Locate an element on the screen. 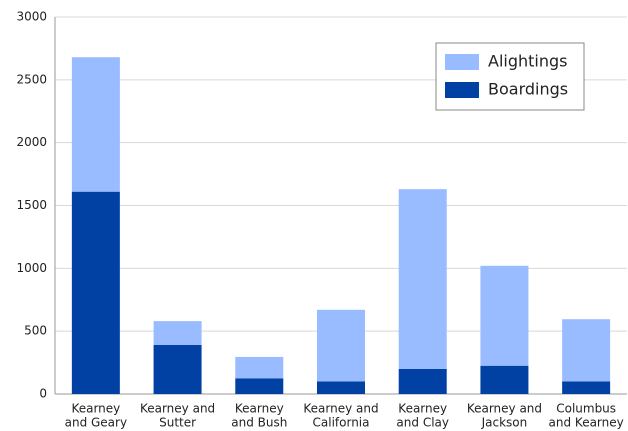  x-tick-label: and Kearney is located at coordinates (586, 423).